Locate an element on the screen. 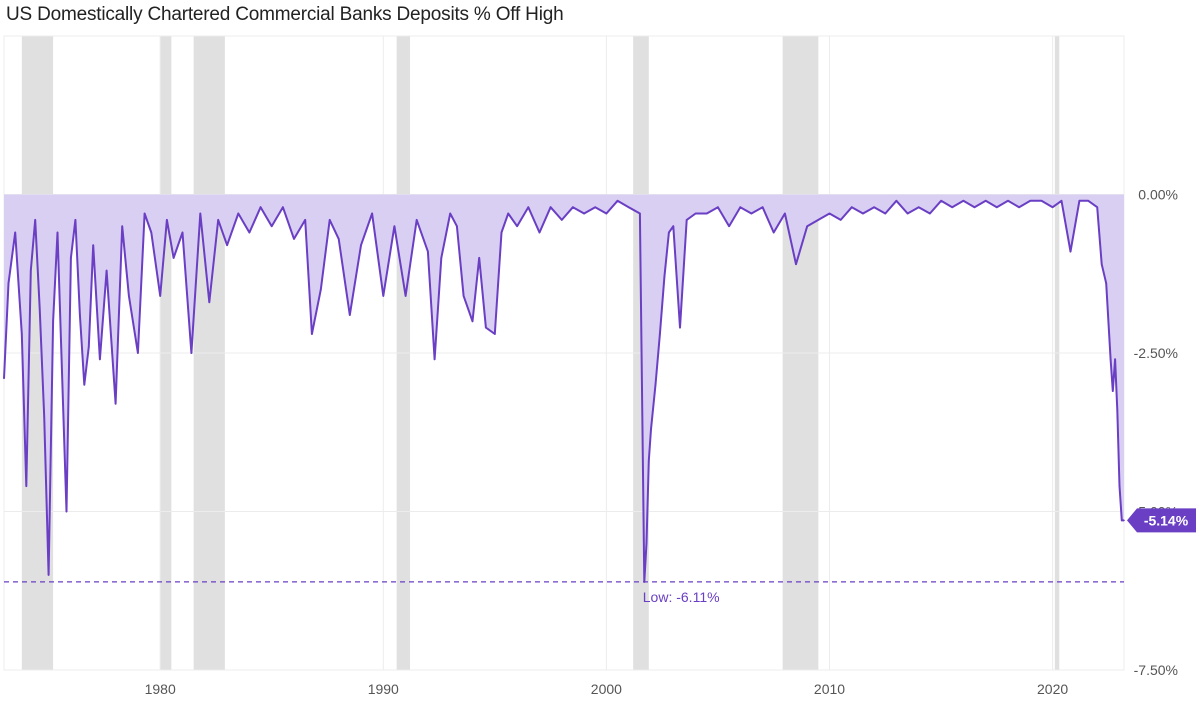  reference-line-label: Low: -6.11% is located at coordinates (681, 597).